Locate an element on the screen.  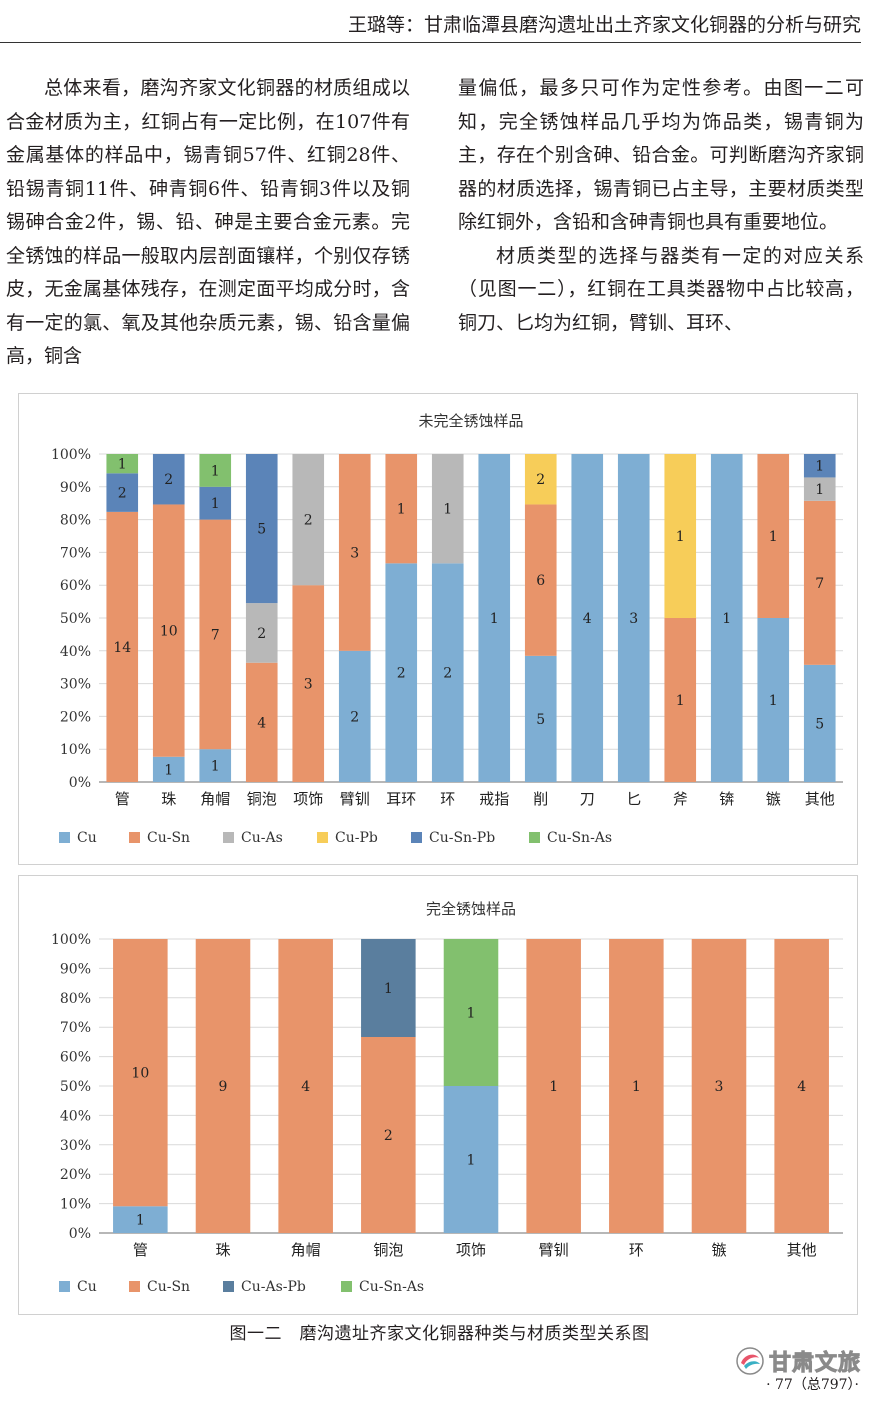
x-tick-label: 耳环 is located at coordinates (401, 799).